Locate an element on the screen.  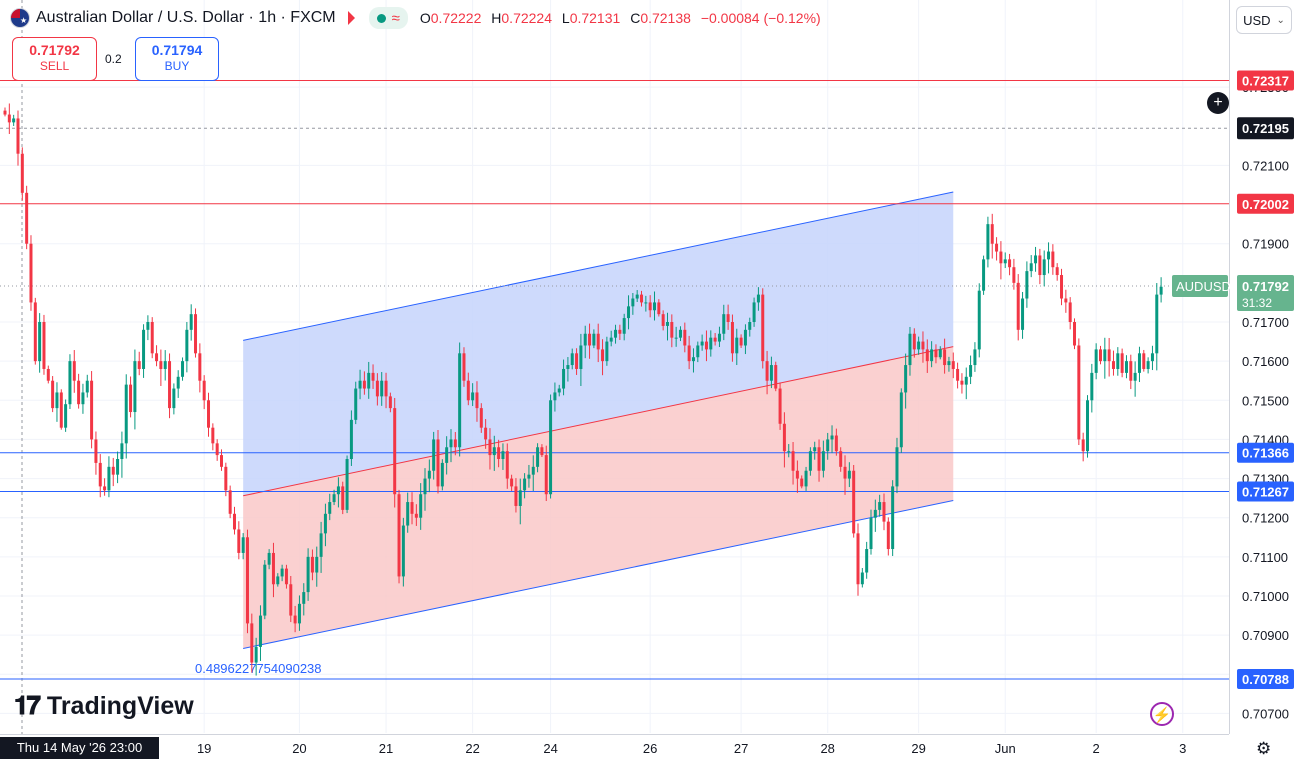
price-tick-label: 0.70900 is located at coordinates (1265, 635).